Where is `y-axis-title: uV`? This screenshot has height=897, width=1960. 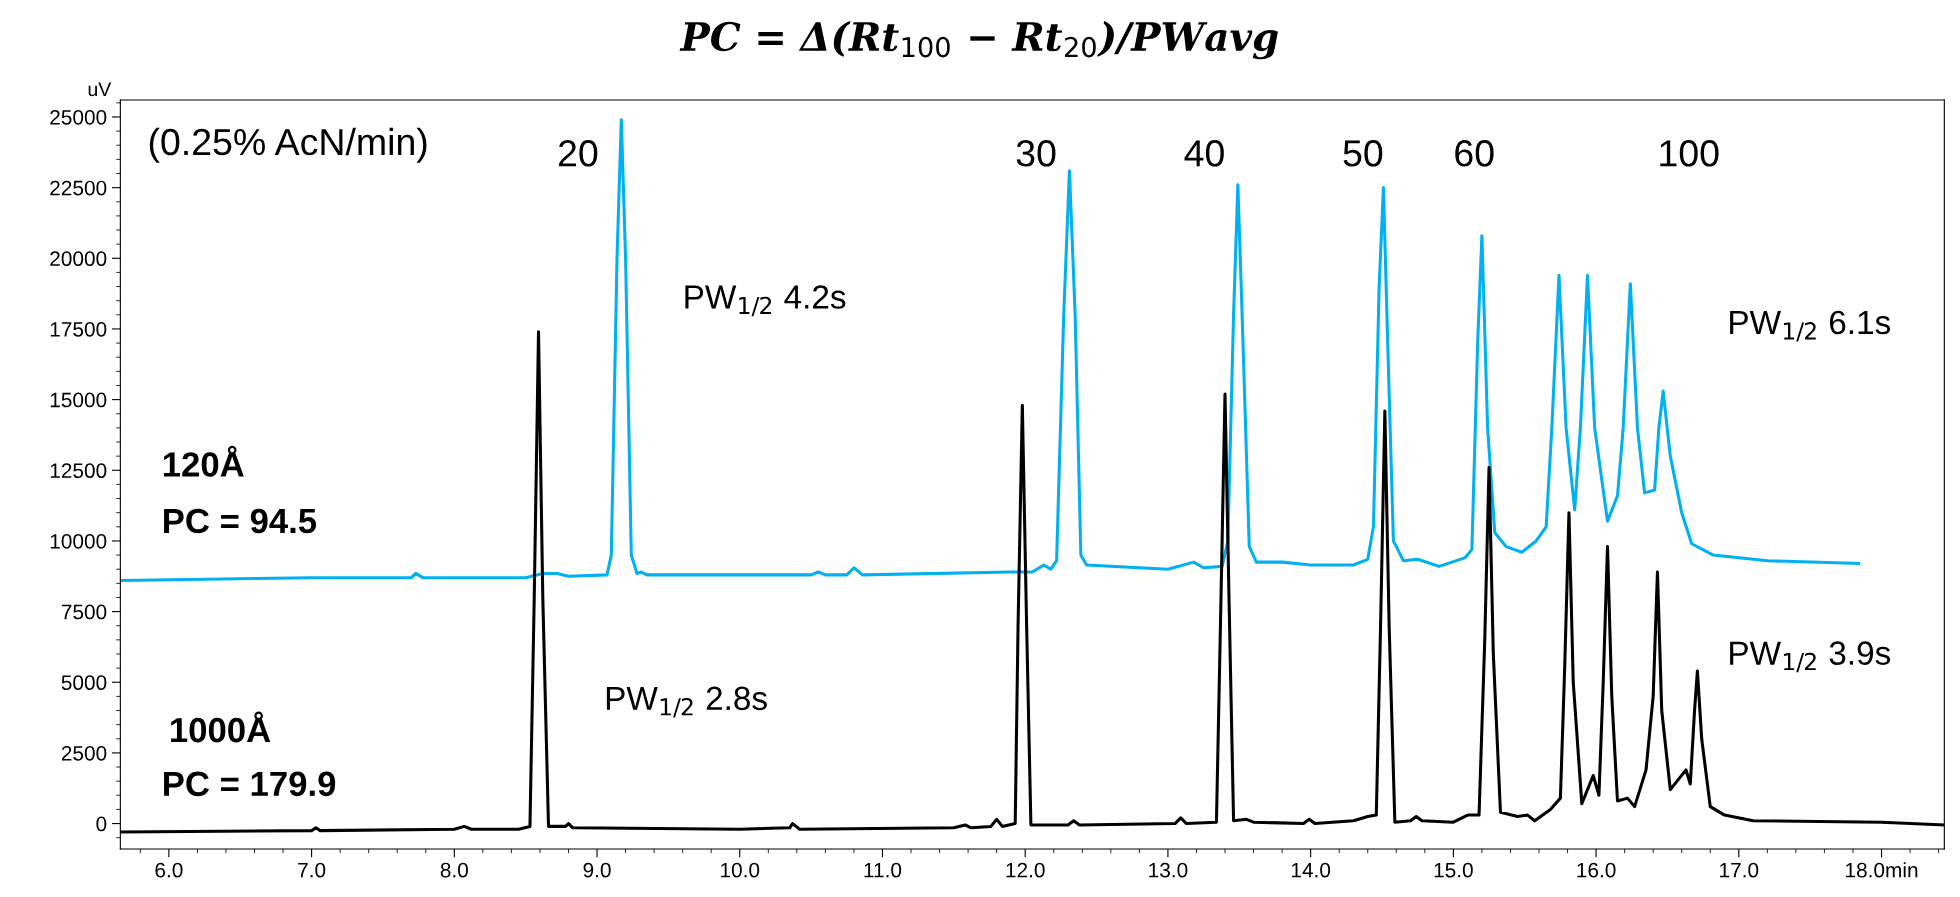
y-axis-title: uV is located at coordinates (100, 89).